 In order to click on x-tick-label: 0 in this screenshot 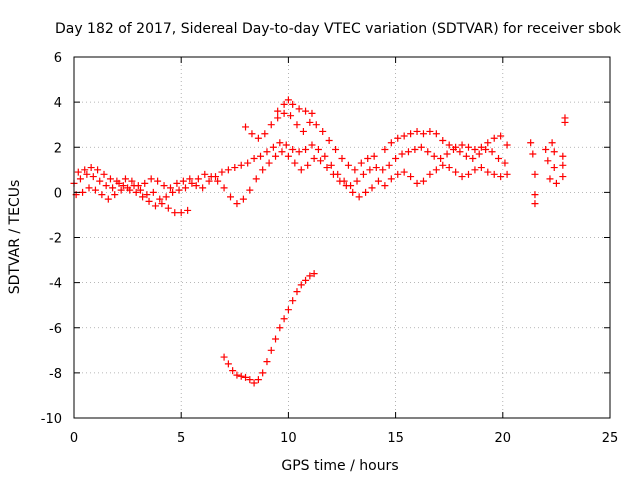, I will do `click(74, 438)`.